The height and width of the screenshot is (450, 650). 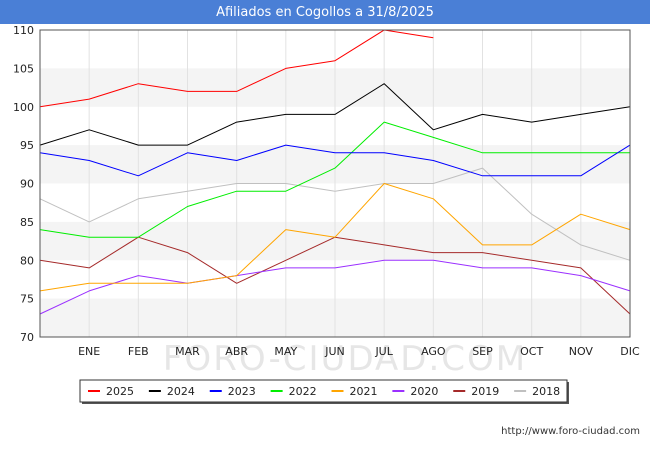 I want to click on x-tick-label: MAR, so click(x=187, y=351).